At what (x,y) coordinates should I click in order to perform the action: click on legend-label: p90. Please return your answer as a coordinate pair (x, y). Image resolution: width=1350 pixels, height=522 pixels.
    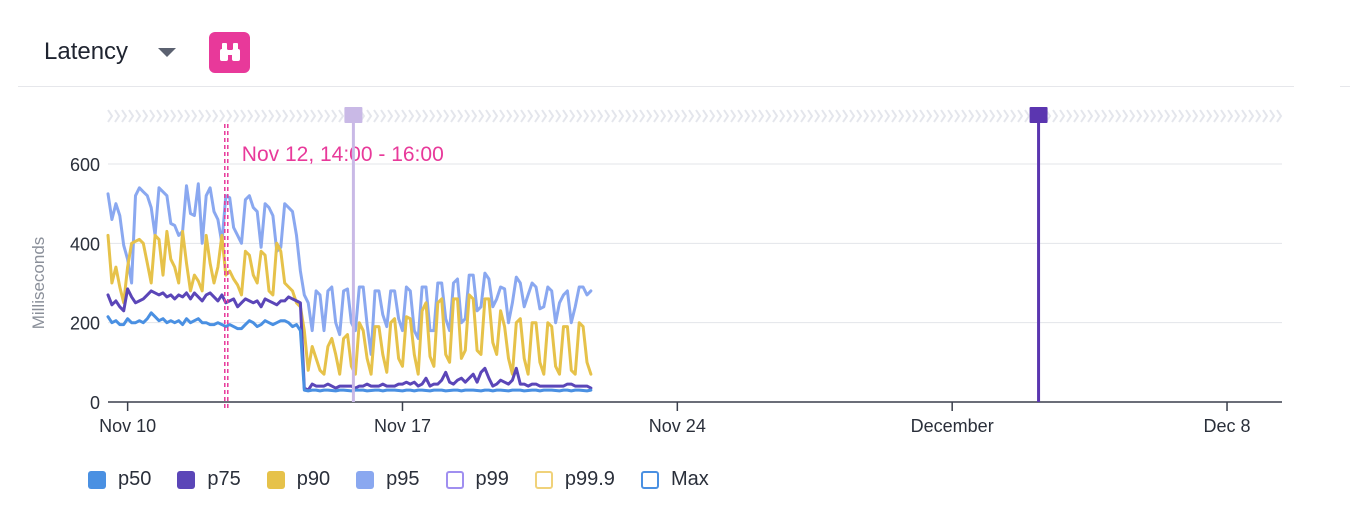
    Looking at the image, I should click on (313, 479).